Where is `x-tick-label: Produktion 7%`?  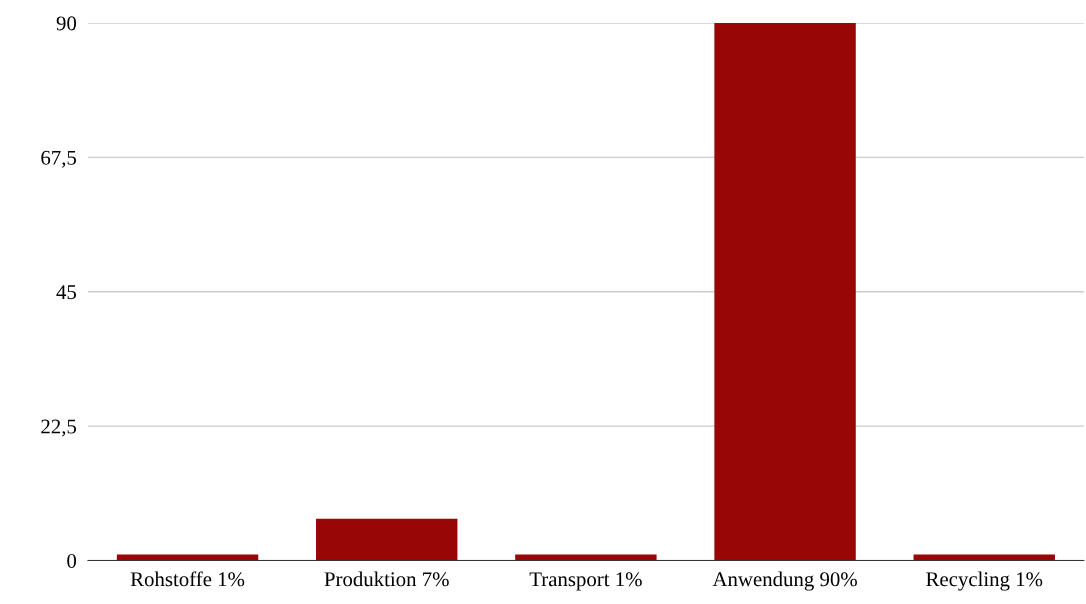
x-tick-label: Produktion 7% is located at coordinates (386, 579).